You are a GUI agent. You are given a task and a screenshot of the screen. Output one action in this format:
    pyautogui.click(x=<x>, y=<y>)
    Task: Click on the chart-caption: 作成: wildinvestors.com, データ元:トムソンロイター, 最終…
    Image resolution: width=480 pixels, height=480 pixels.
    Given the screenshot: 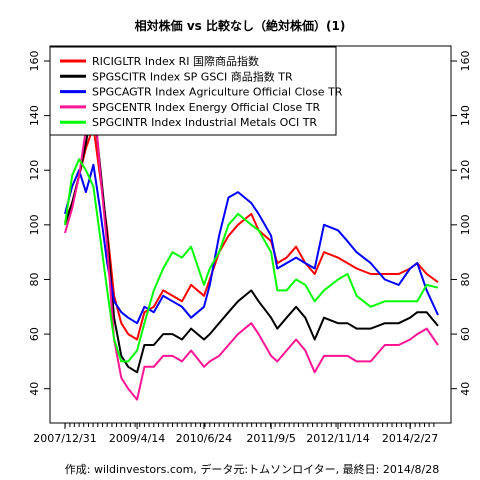 What is the action you would take?
    pyautogui.click(x=252, y=469)
    